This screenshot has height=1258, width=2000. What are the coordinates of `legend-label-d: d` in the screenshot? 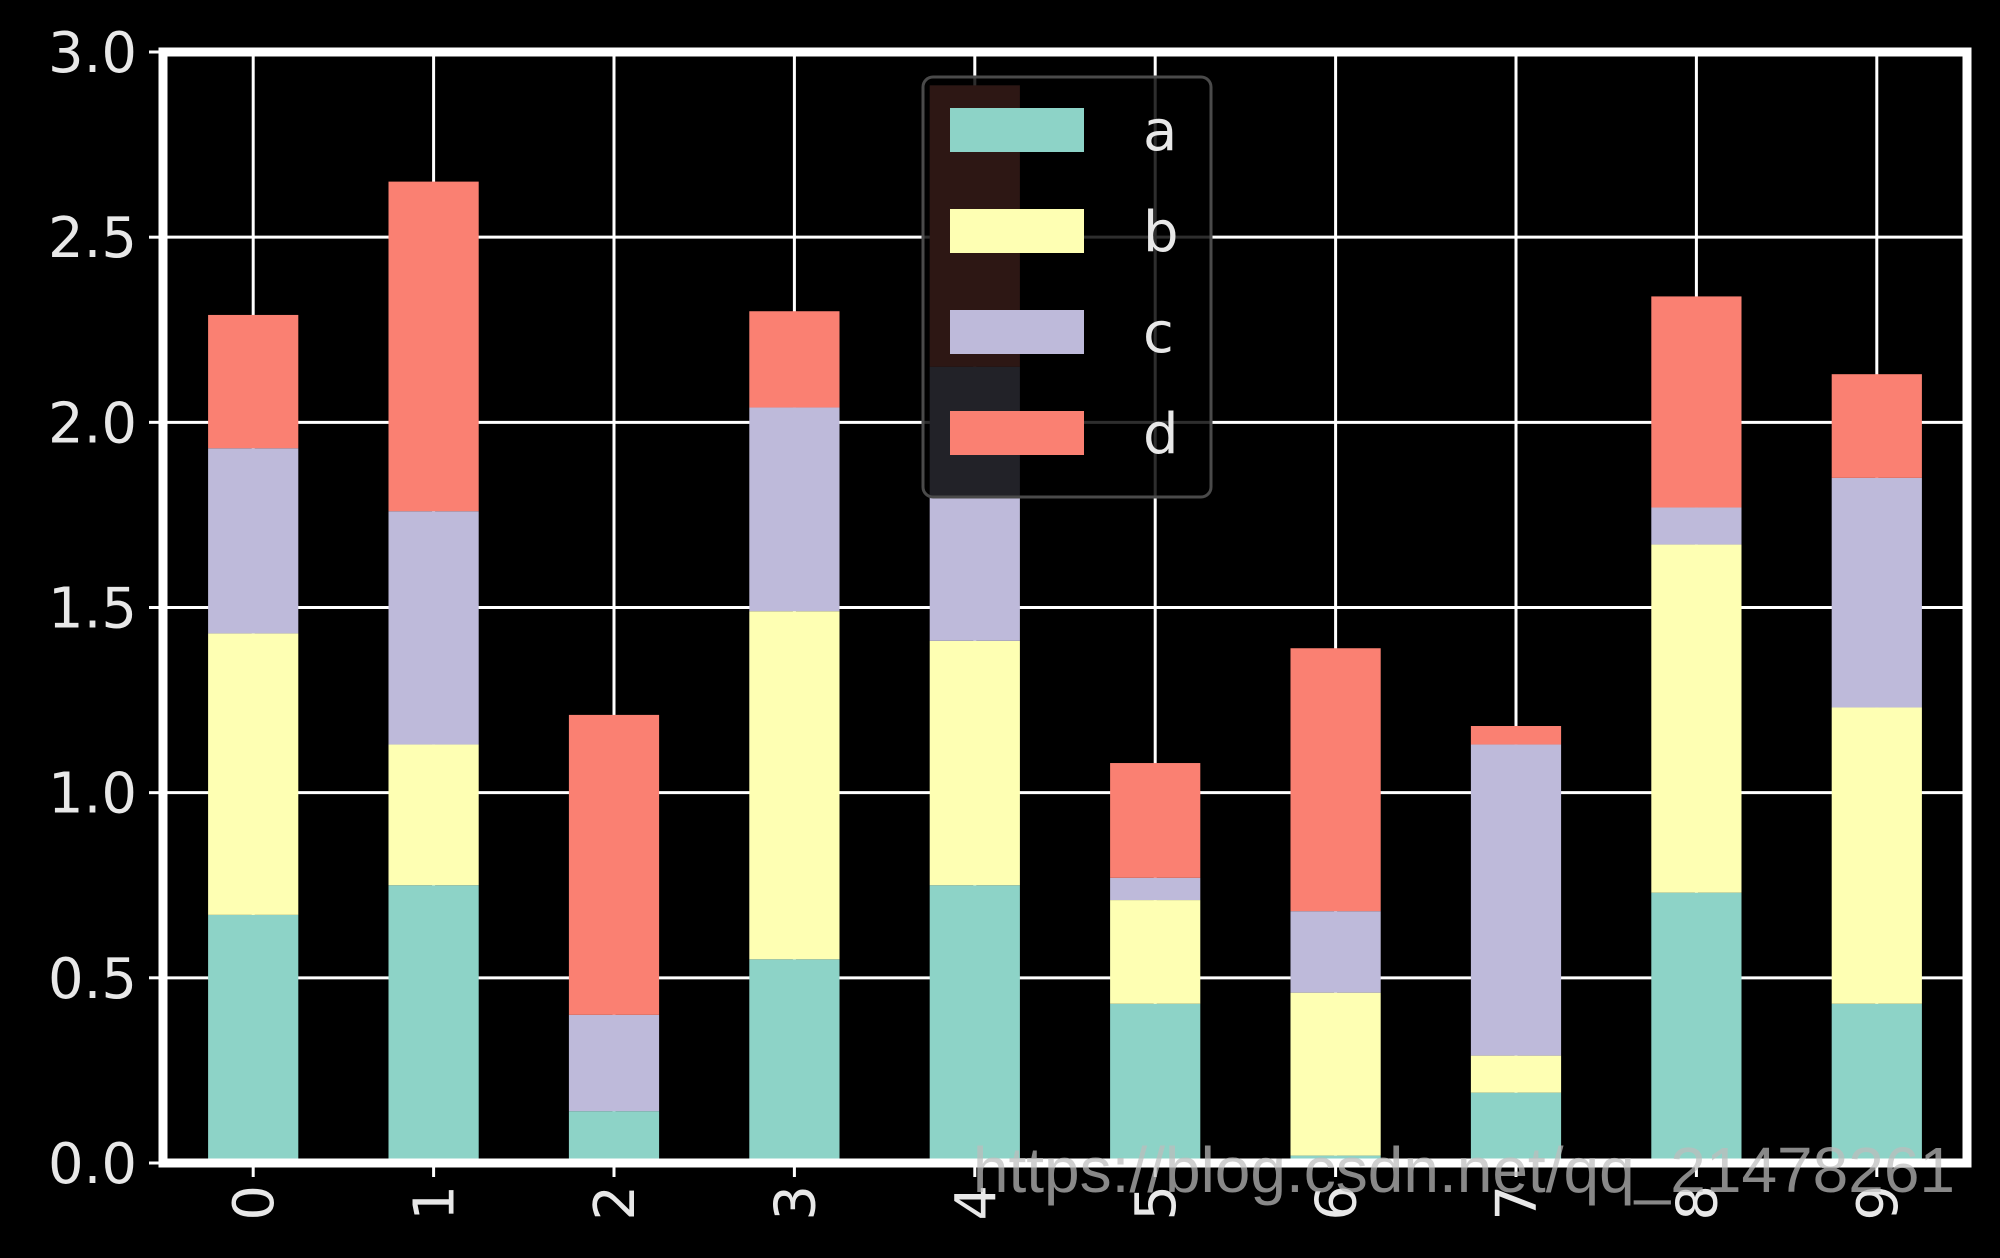 It's located at (1161, 434).